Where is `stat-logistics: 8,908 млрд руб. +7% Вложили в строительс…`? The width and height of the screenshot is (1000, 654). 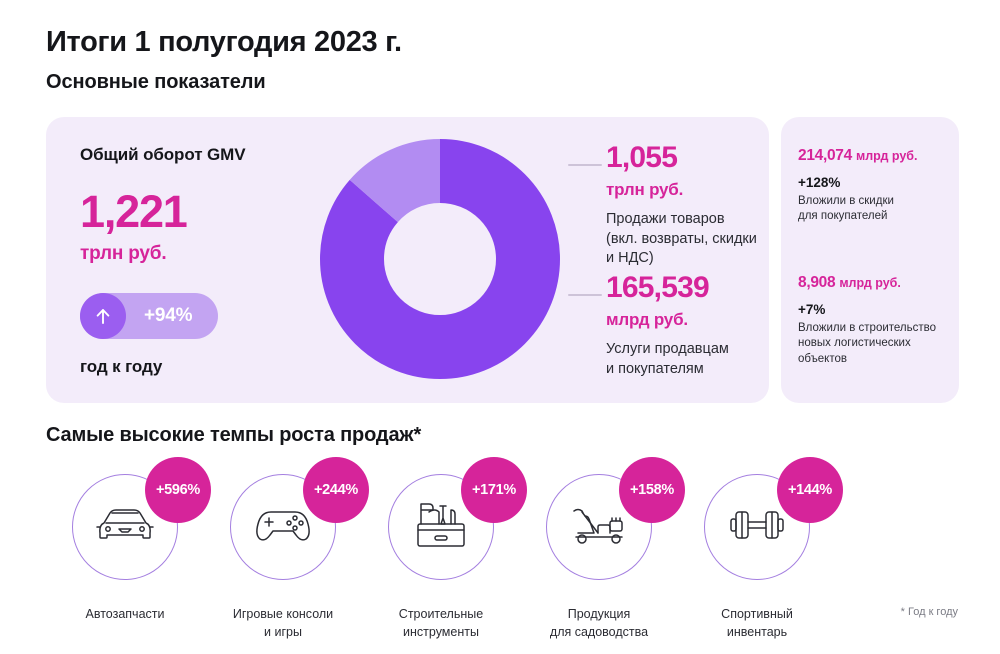
stat-logistics: 8,908 млрд руб. +7% Вложили в строительс… is located at coordinates (873, 320).